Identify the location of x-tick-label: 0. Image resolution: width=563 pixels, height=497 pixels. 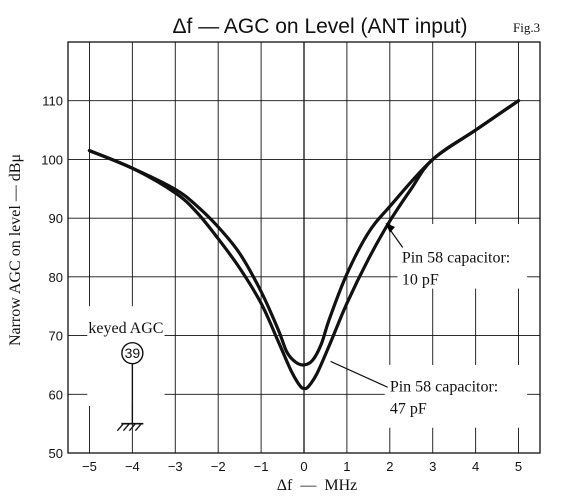
(303, 466).